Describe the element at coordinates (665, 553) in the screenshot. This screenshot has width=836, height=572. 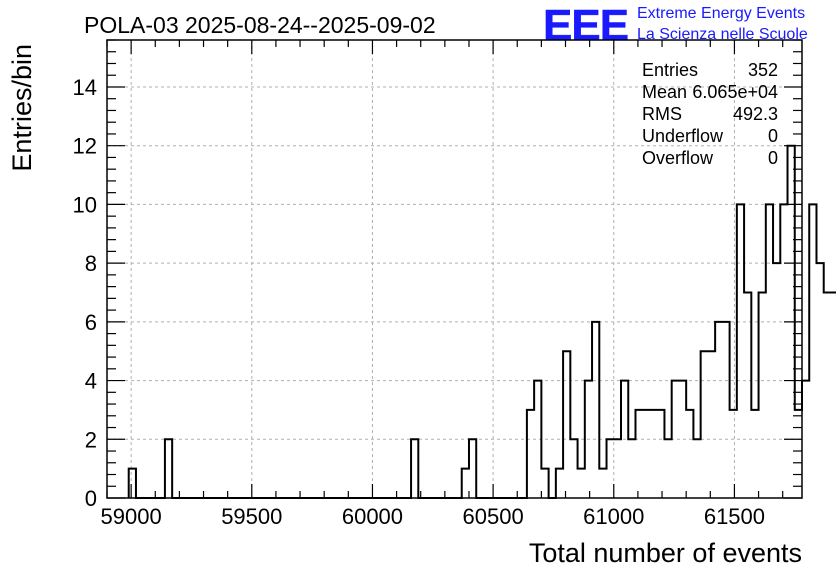
I see `x-axis-label: Total number of events` at that location.